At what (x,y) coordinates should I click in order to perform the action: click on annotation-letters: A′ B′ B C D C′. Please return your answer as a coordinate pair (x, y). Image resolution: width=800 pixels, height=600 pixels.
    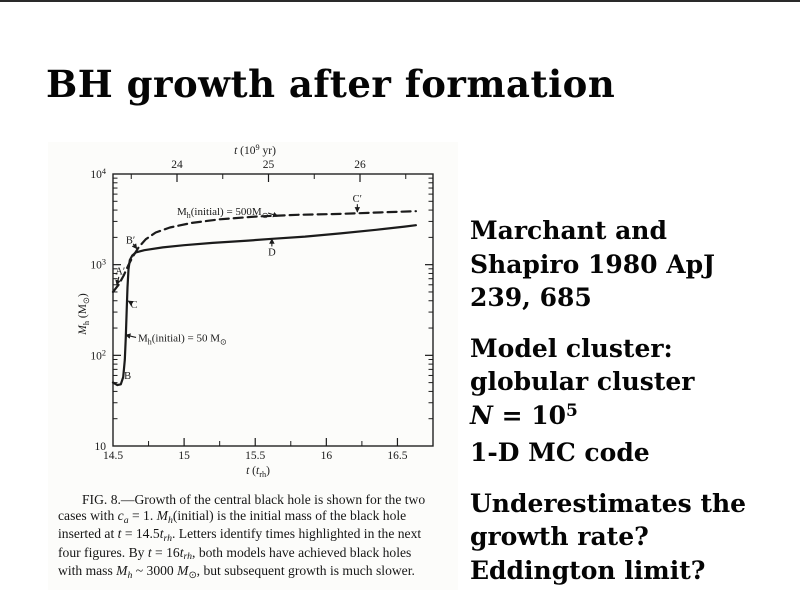
    Looking at the image, I should click on (238, 288).